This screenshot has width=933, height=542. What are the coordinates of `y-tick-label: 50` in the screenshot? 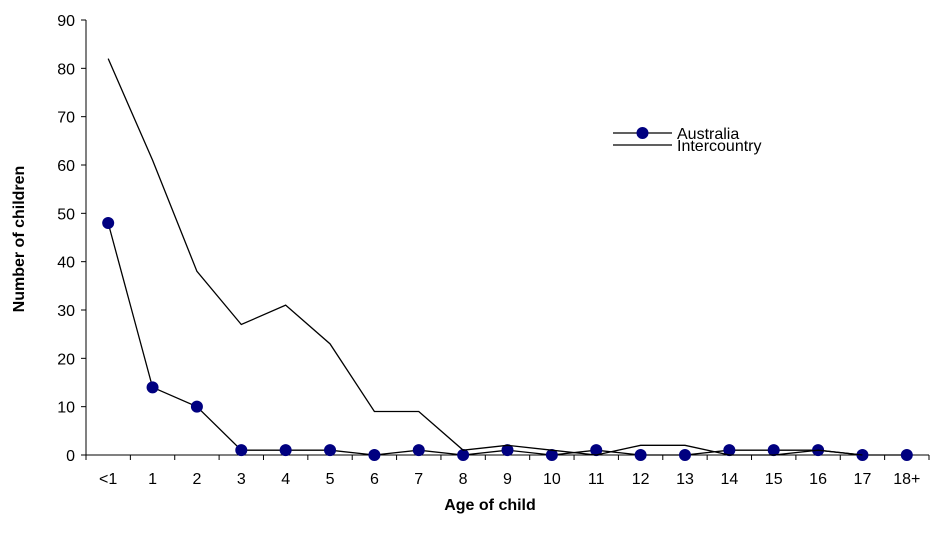 It's located at (66, 214).